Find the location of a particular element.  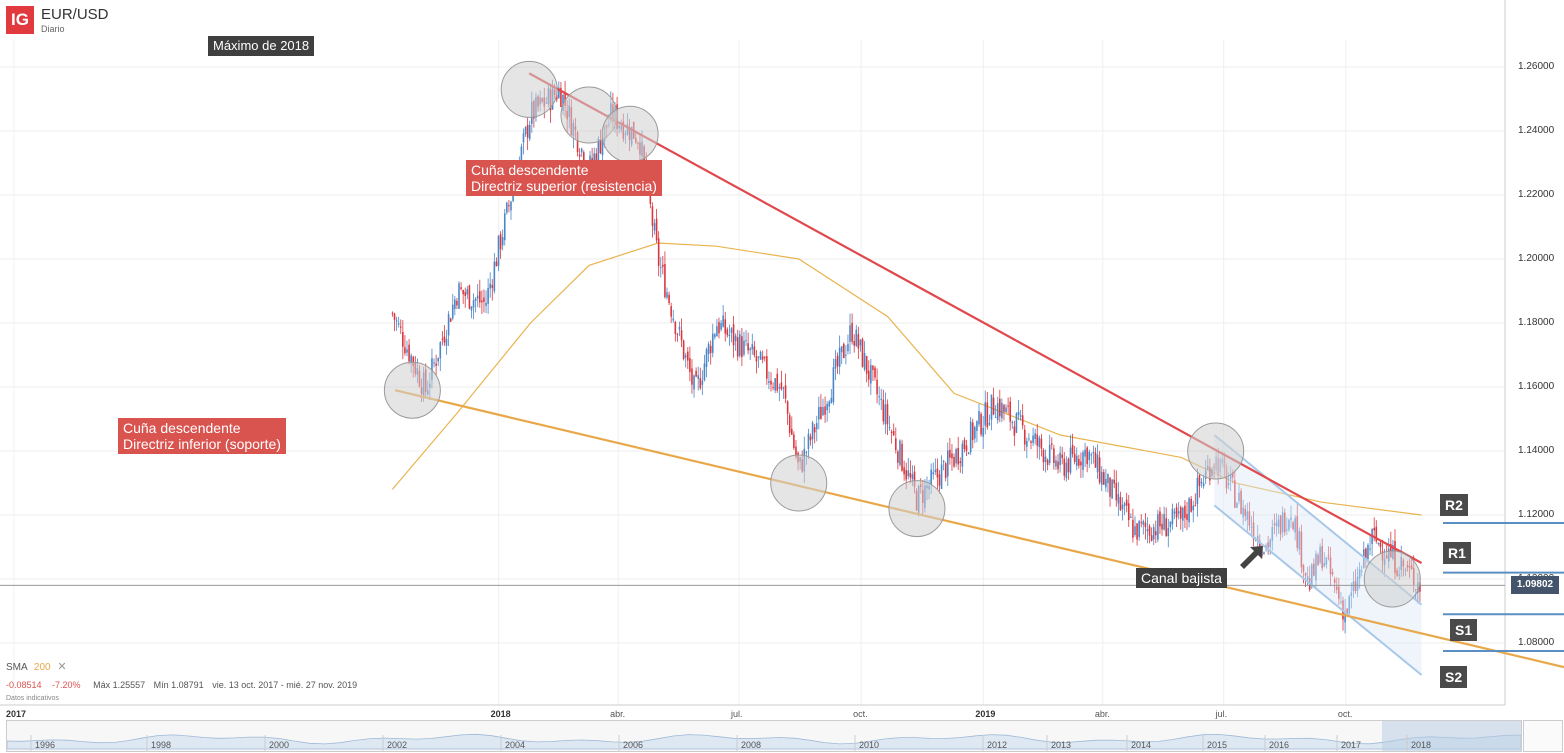

indicator-name: SMA is located at coordinates (17, 667).